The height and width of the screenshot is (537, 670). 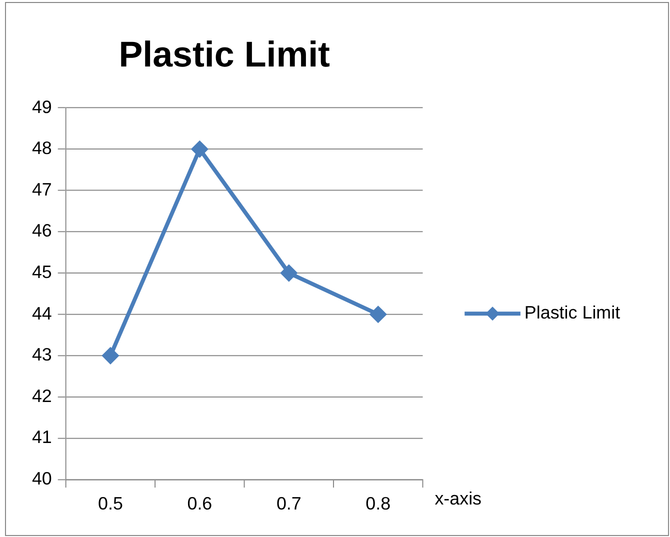 What do you see at coordinates (572, 312) in the screenshot?
I see `legend-label: Plastic Limit` at bounding box center [572, 312].